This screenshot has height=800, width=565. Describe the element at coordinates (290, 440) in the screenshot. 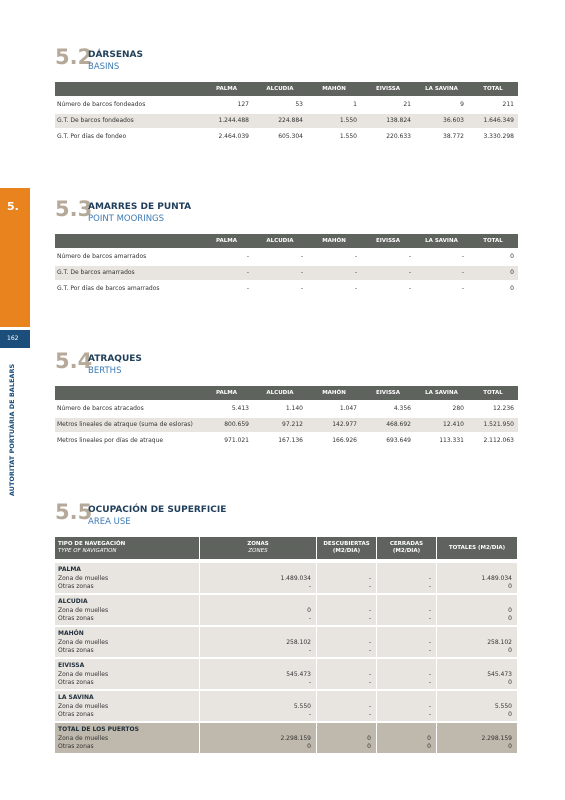

I see `cell: 167.136` at that location.